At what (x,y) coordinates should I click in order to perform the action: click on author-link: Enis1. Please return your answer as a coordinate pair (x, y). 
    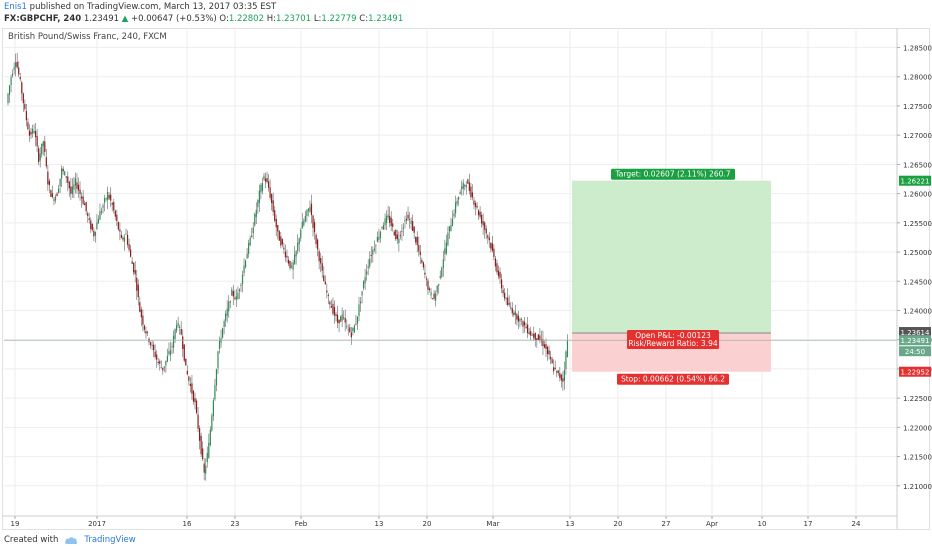
    Looking at the image, I should click on (15, 7).